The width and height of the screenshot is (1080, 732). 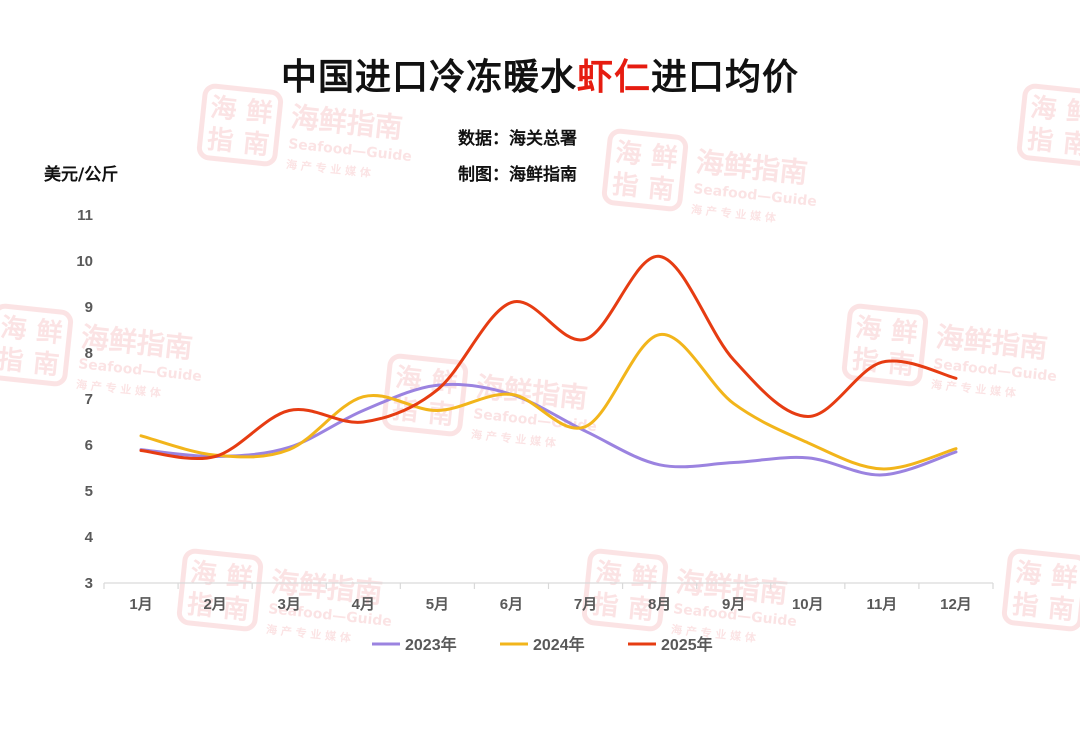 I want to click on x-tick-label: 1月, so click(x=140, y=604).